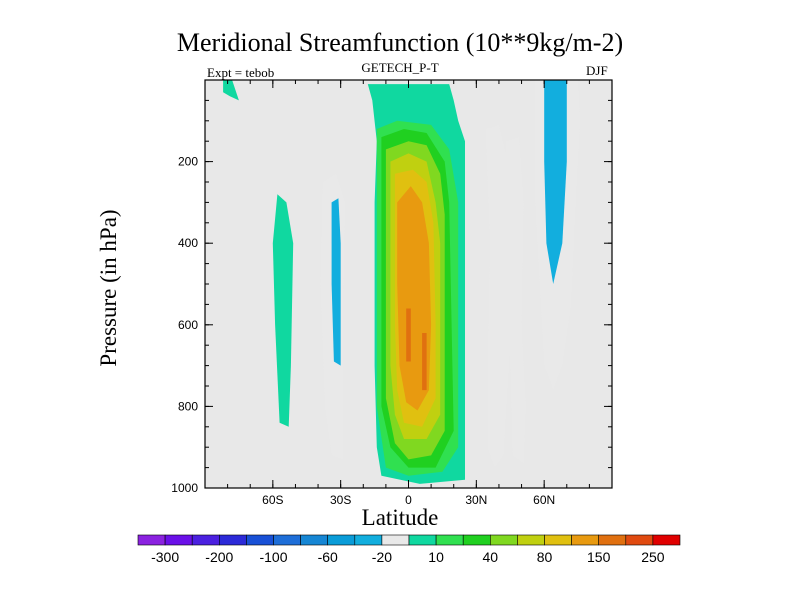 This screenshot has height=600, width=800. Describe the element at coordinates (436, 557) in the screenshot. I see `colorbar-label: 10` at that location.